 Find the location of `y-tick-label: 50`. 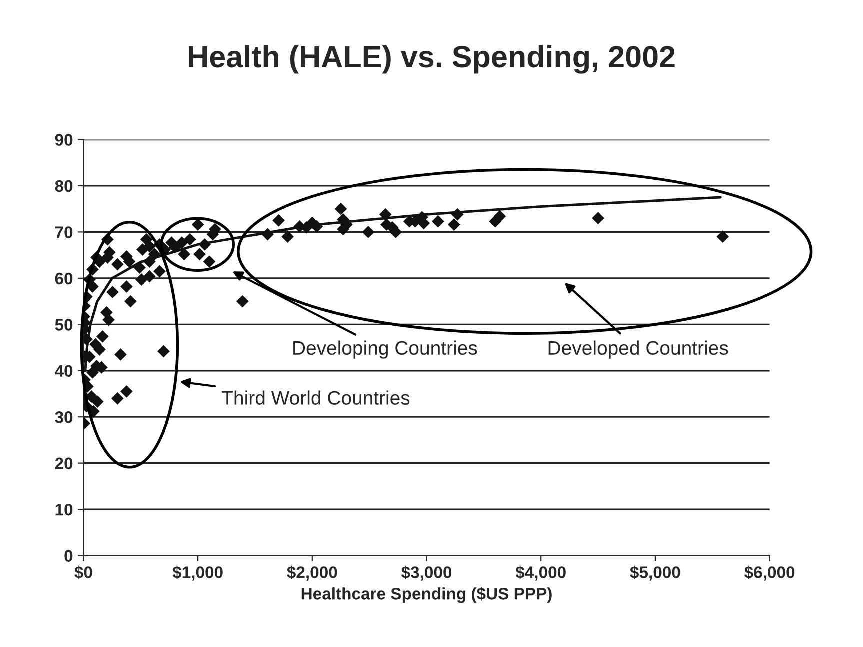

y-tick-label: 50 is located at coordinates (64, 325).